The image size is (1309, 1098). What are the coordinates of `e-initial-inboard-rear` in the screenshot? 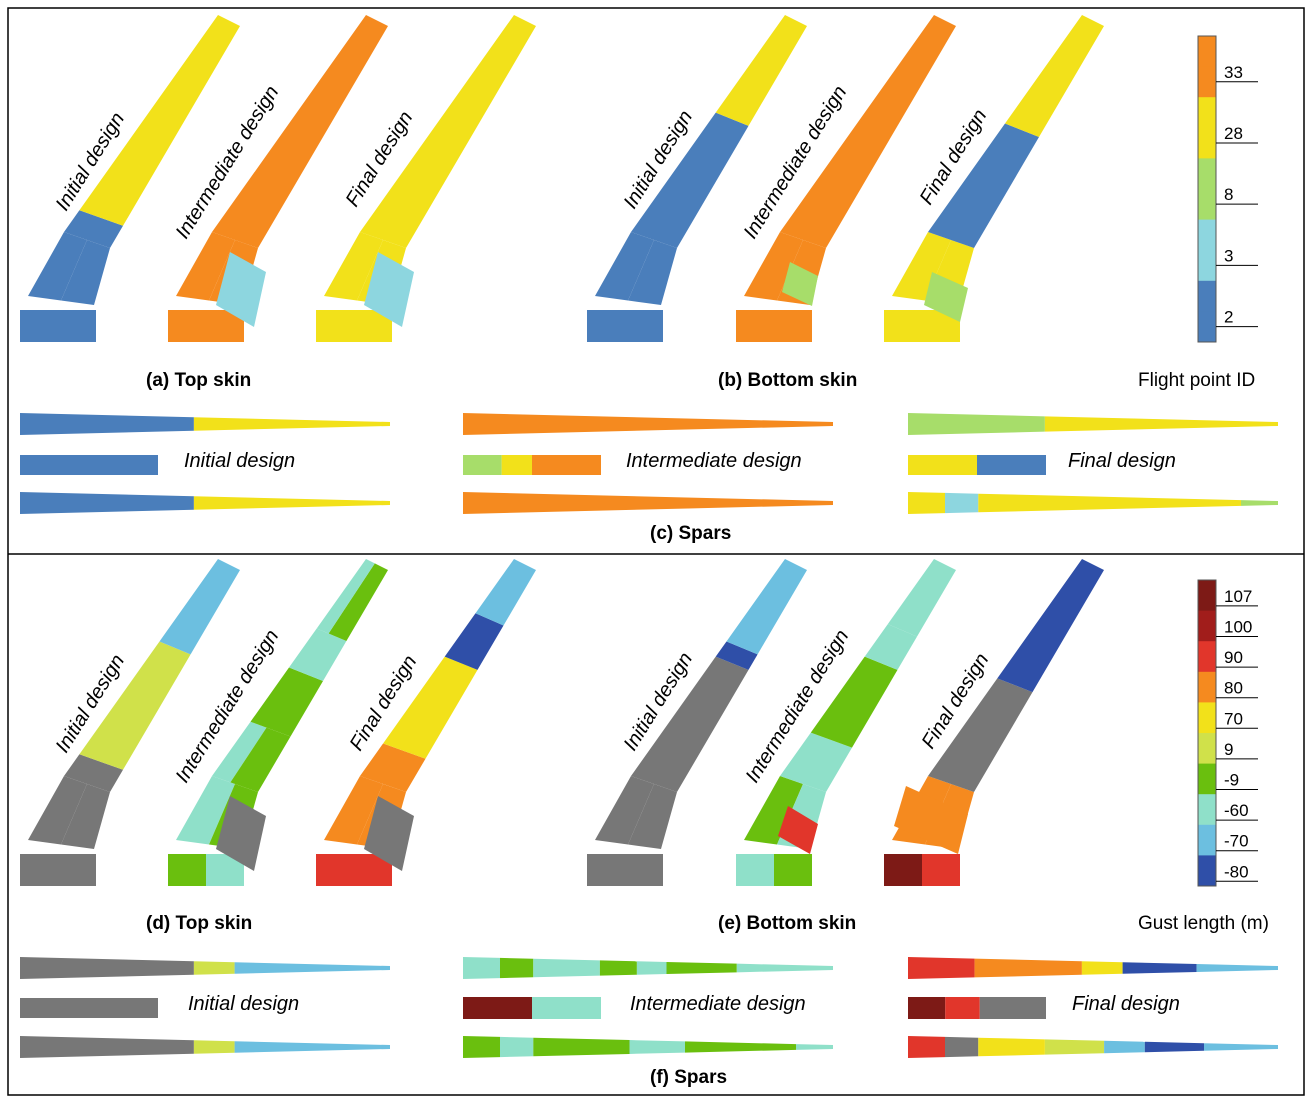 It's located at (652, 816).